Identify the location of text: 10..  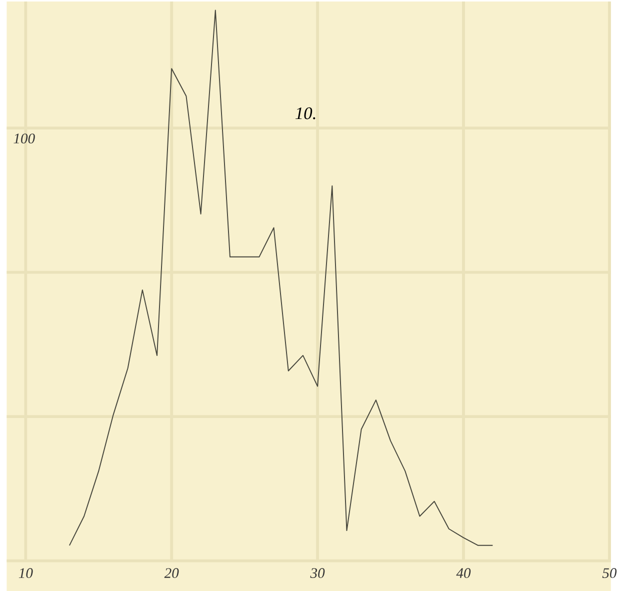
(305, 113).